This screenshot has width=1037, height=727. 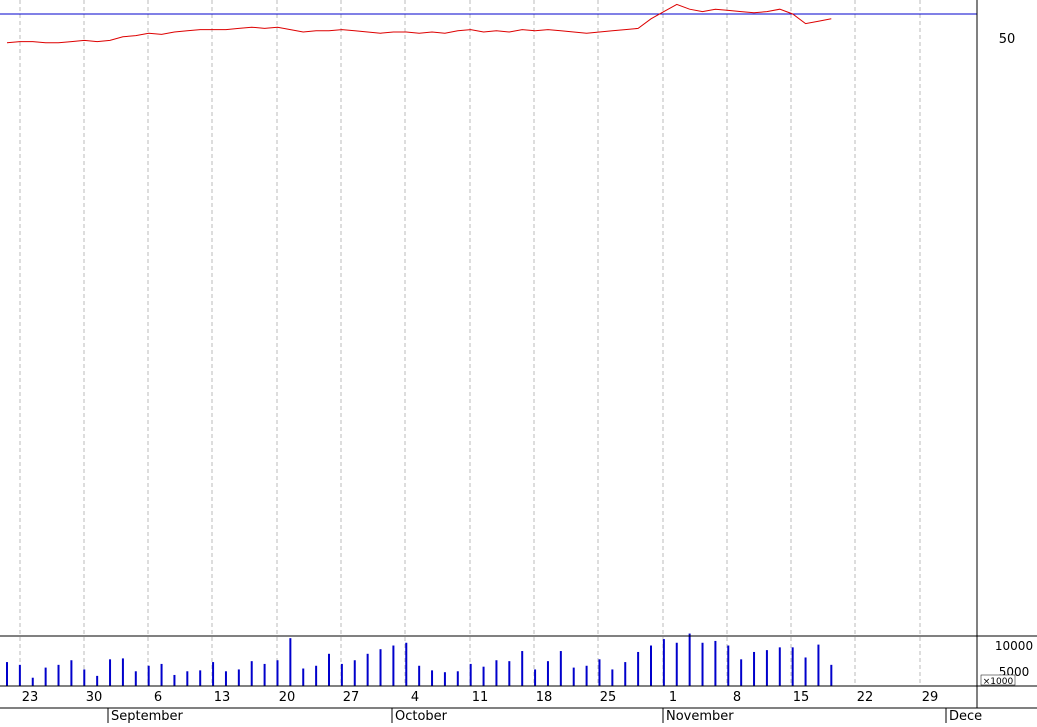 I want to click on date-tick-label-2: 6, so click(x=158, y=697).